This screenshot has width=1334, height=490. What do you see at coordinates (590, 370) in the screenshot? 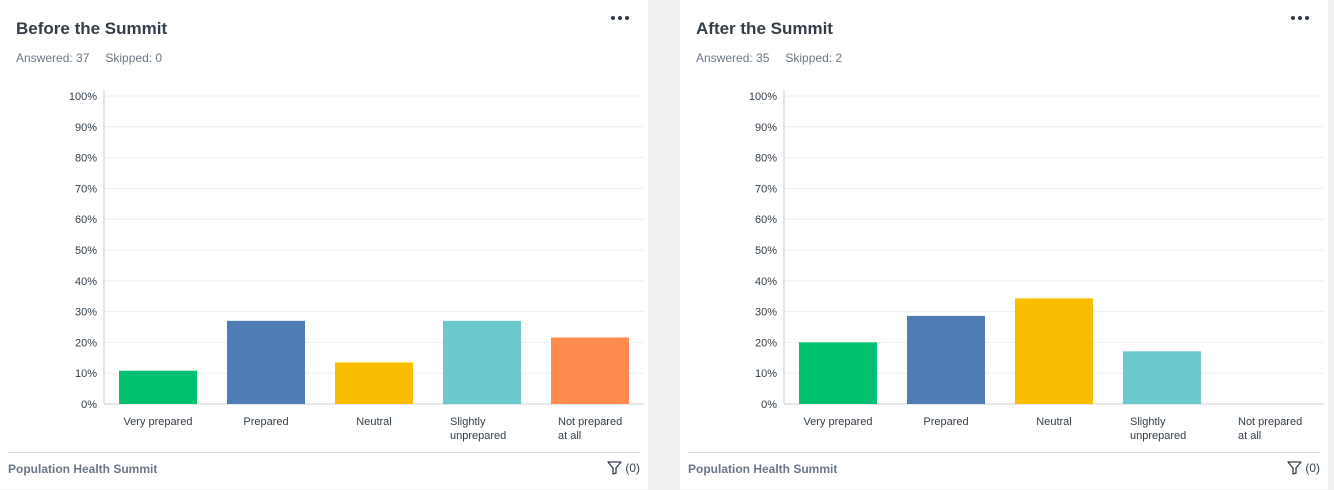
I see `bar-not-prepared-at-all` at bounding box center [590, 370].